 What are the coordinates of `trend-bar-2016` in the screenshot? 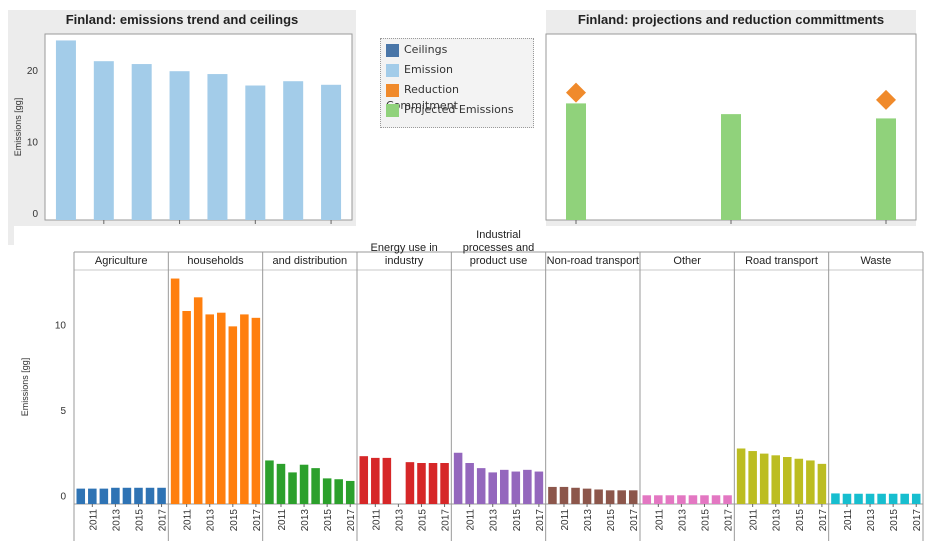 It's located at (293, 150).